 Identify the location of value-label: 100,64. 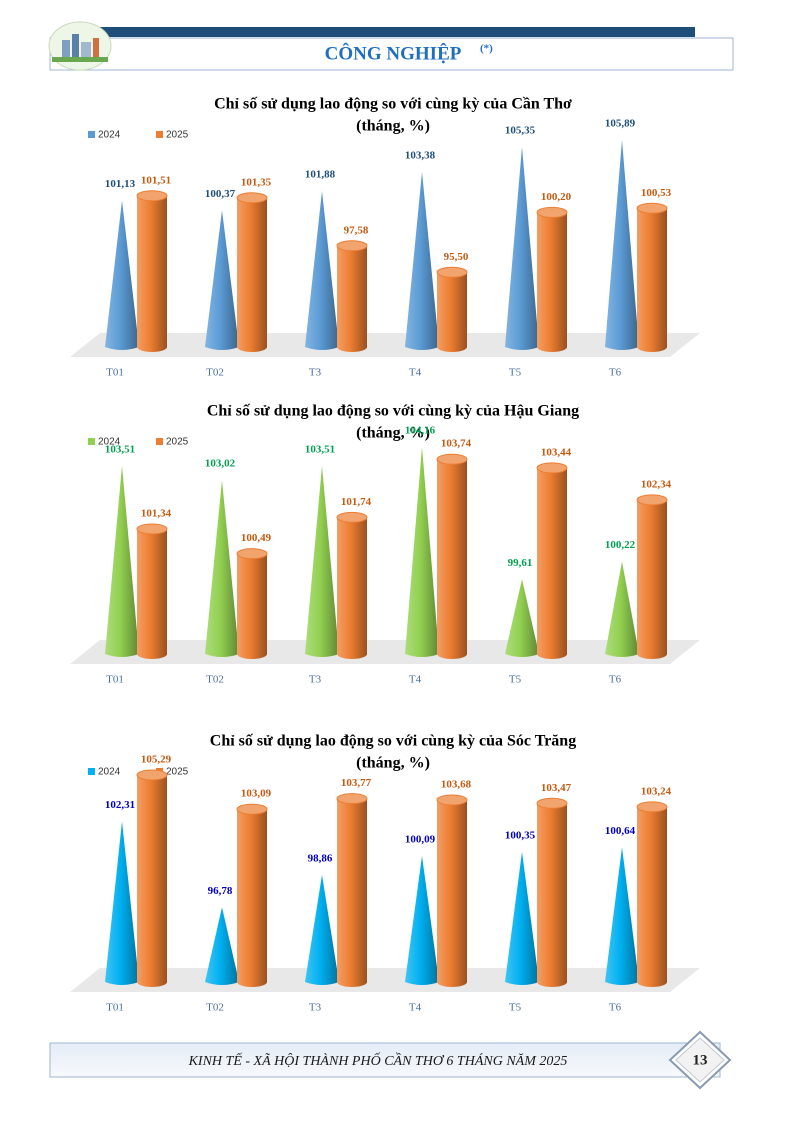
(620, 831).